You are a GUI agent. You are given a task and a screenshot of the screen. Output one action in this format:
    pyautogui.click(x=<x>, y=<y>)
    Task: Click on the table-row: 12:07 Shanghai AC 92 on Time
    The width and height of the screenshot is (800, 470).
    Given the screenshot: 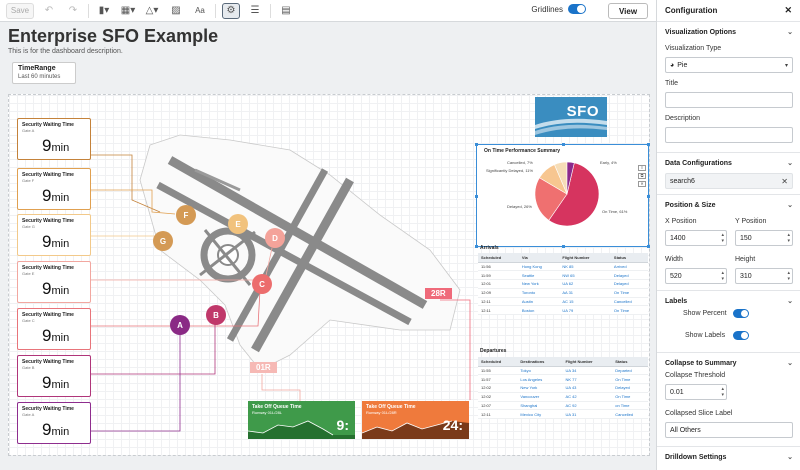 What is the action you would take?
    pyautogui.click(x=563, y=406)
    